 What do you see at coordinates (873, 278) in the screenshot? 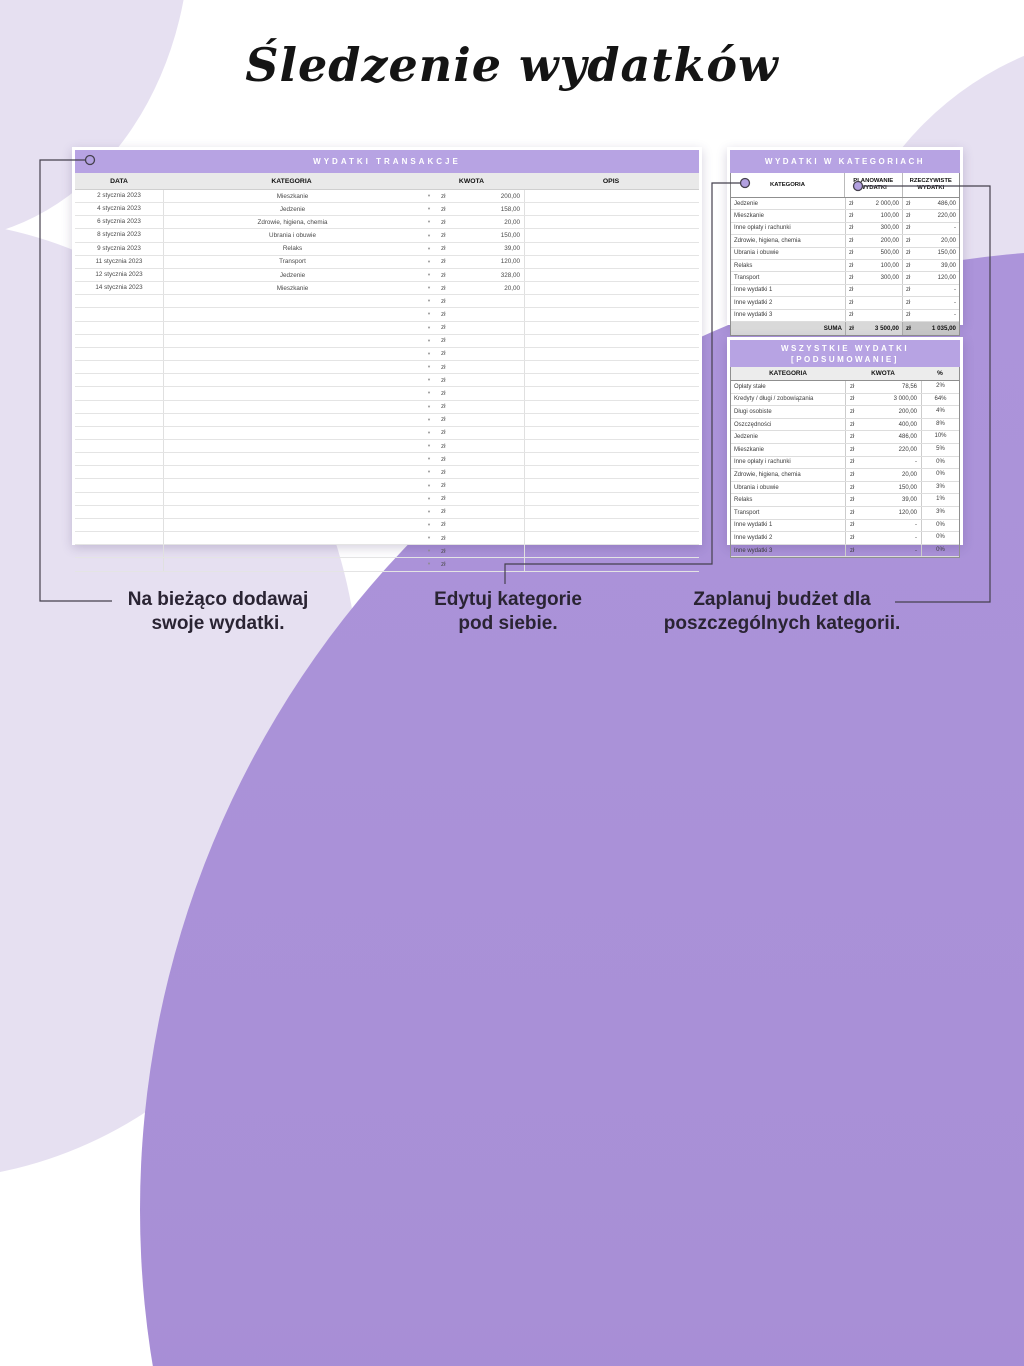
I see `cell-planowanie: zł 300,00` at bounding box center [873, 278].